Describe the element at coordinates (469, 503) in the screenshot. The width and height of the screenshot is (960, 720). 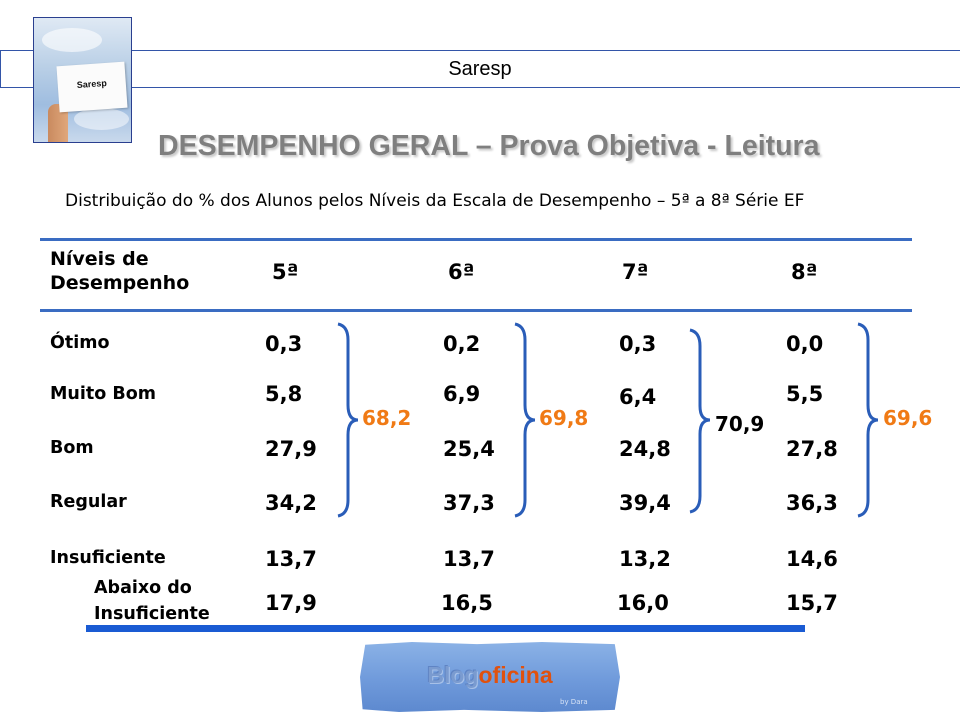
I see `cell-regular-6: 37,3` at that location.